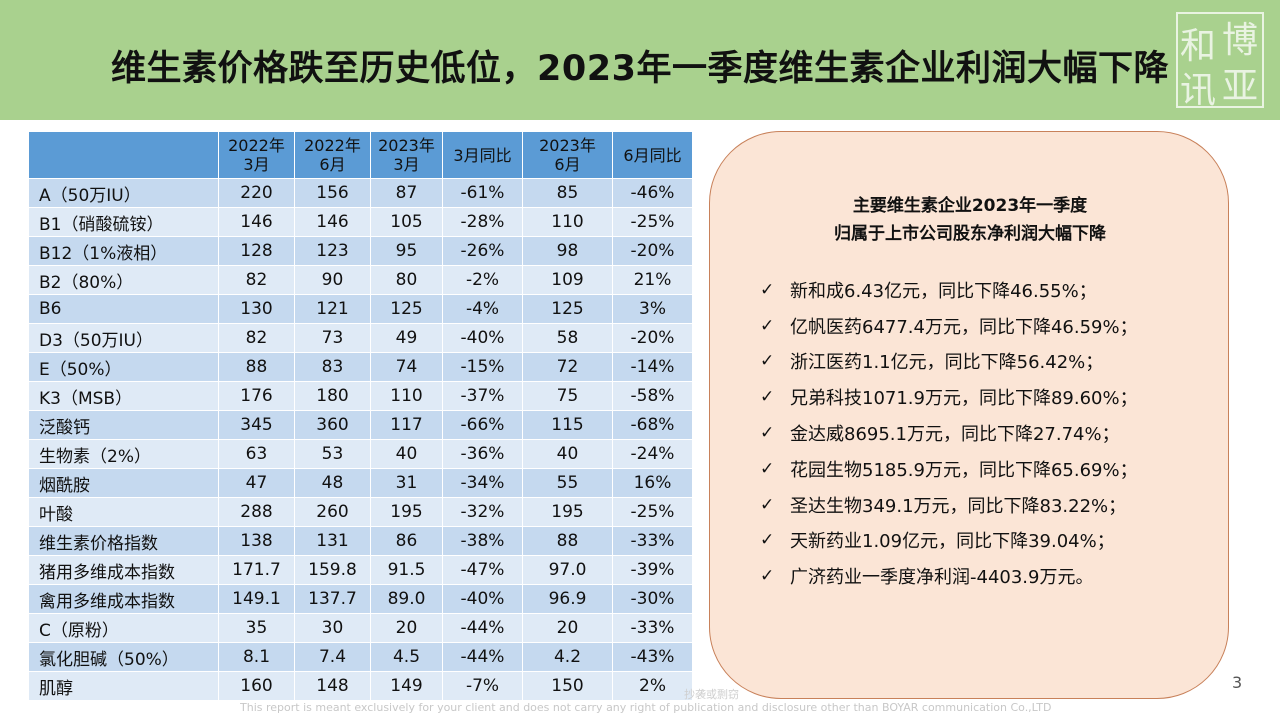 The image size is (1280, 720). Describe the element at coordinates (332, 367) in the screenshot. I see `table-cell: 83` at that location.